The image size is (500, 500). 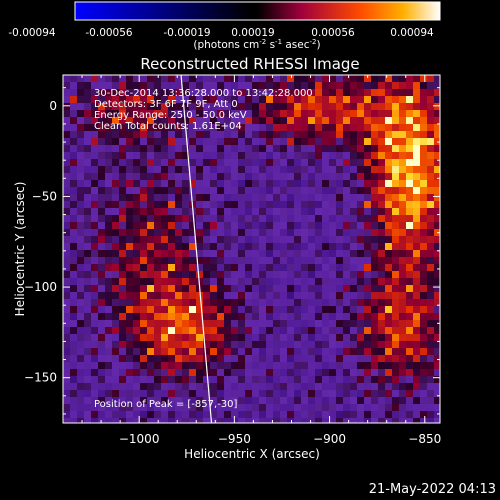 What do you see at coordinates (249, 64) in the screenshot?
I see `chart-title: Reconstructed RHESSI Image` at bounding box center [249, 64].